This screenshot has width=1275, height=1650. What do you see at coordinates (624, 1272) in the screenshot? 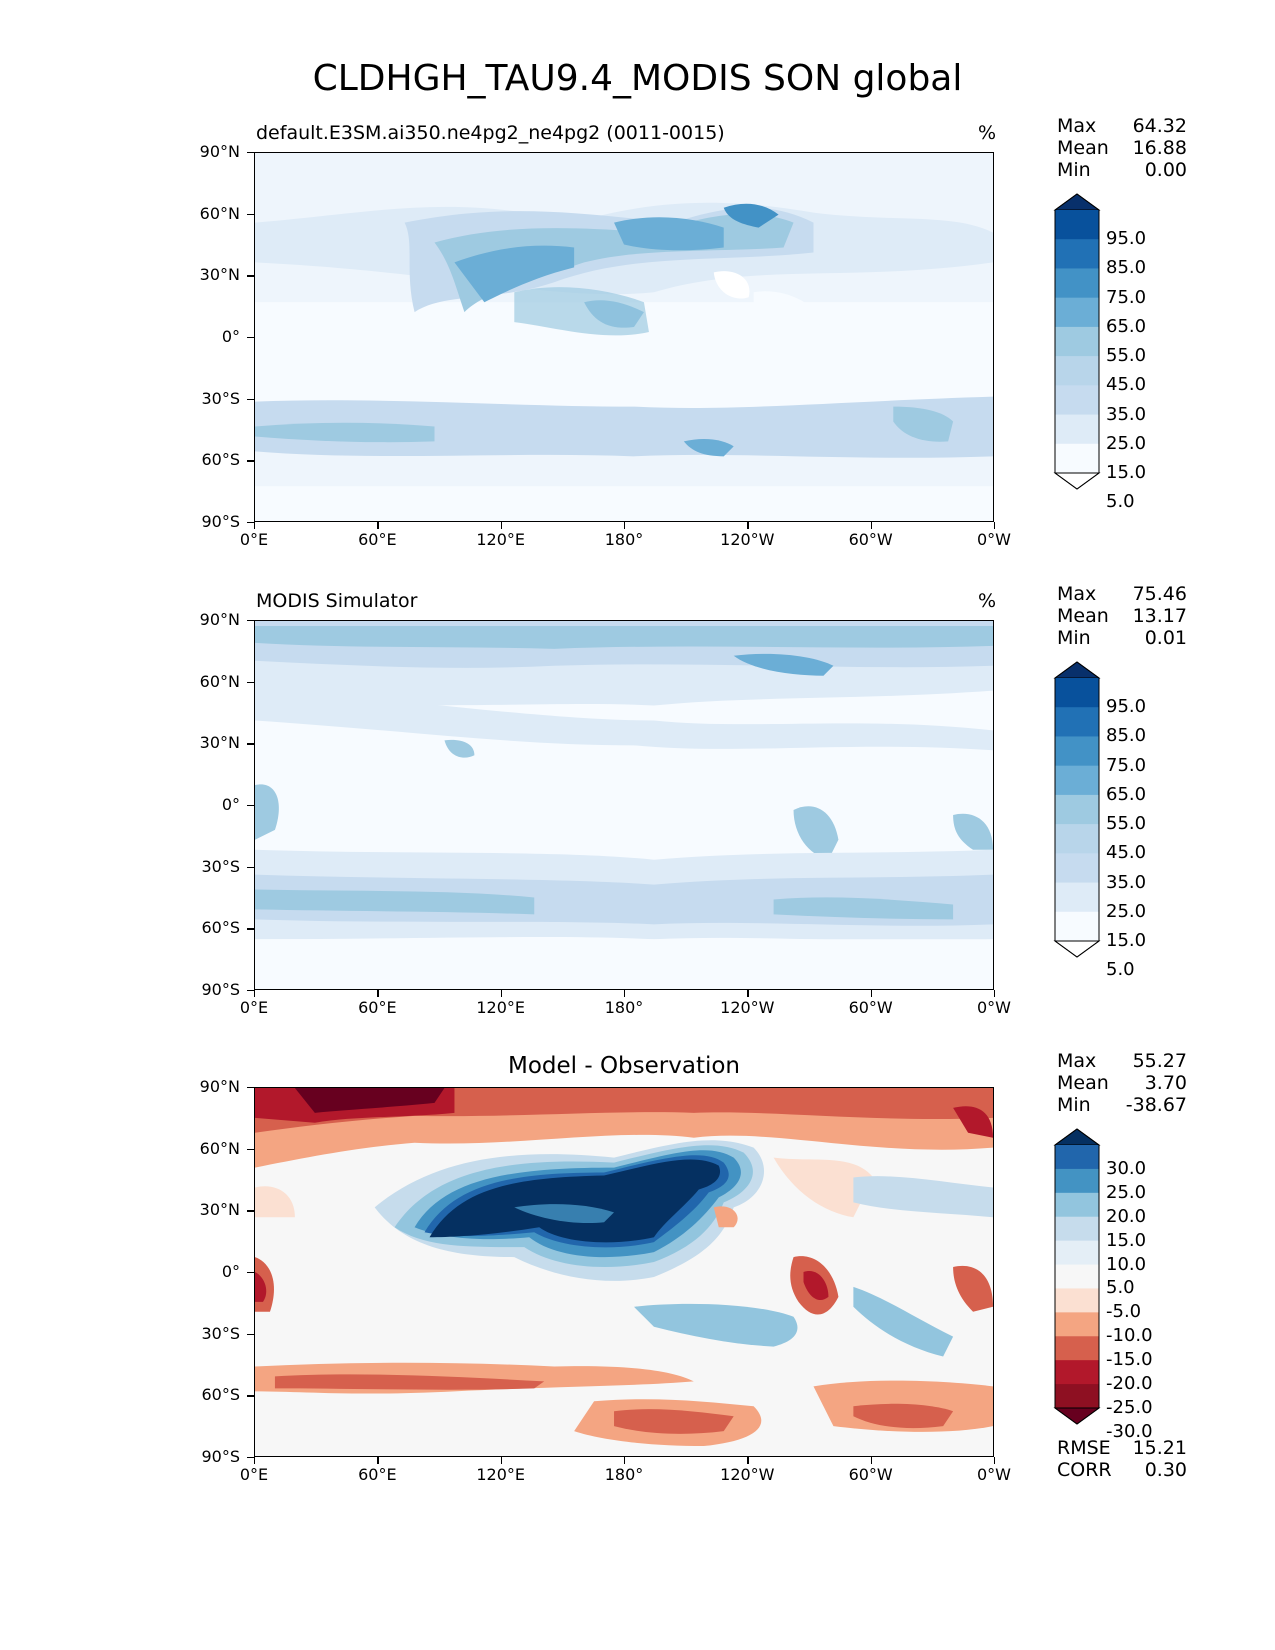
I see `difference-map` at bounding box center [624, 1272].